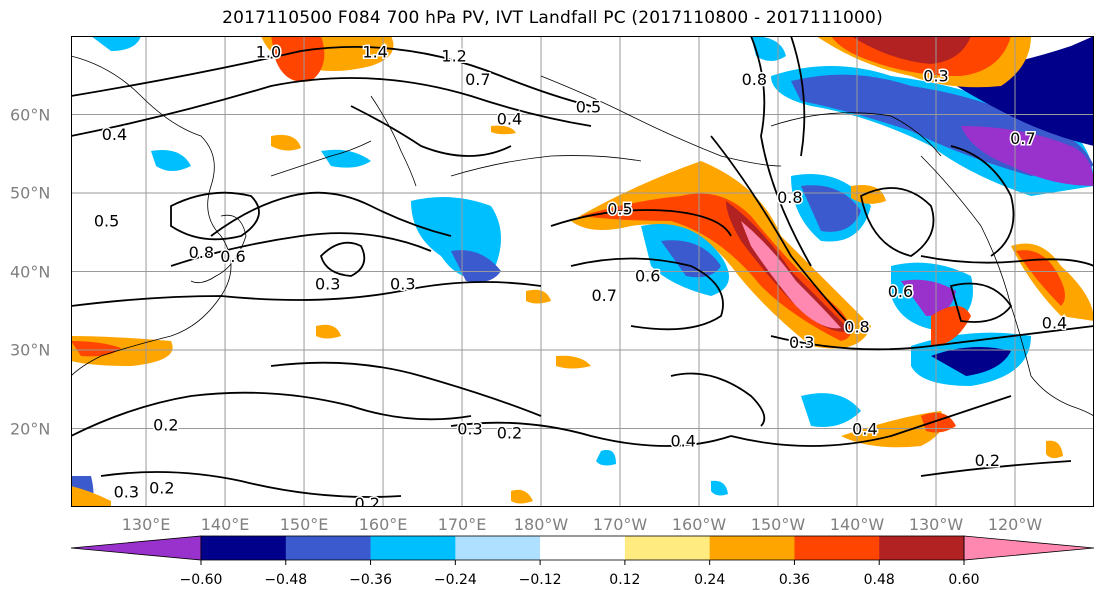 The width and height of the screenshot is (1105, 601). I want to click on colorbar-bins, so click(582, 550).